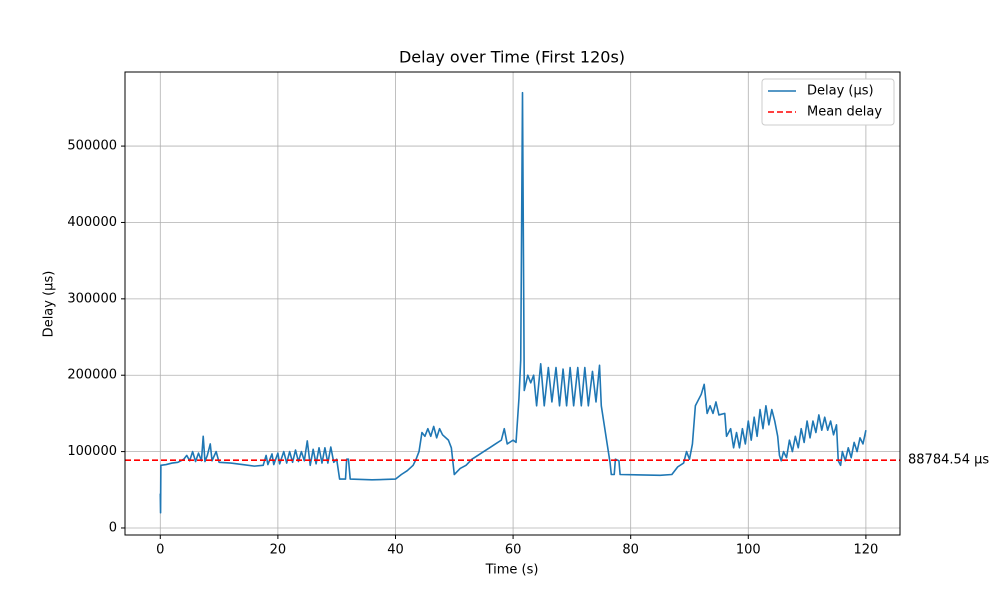 The width and height of the screenshot is (1000, 604). What do you see at coordinates (92, 451) in the screenshot?
I see `y-tick-label: 100000` at bounding box center [92, 451].